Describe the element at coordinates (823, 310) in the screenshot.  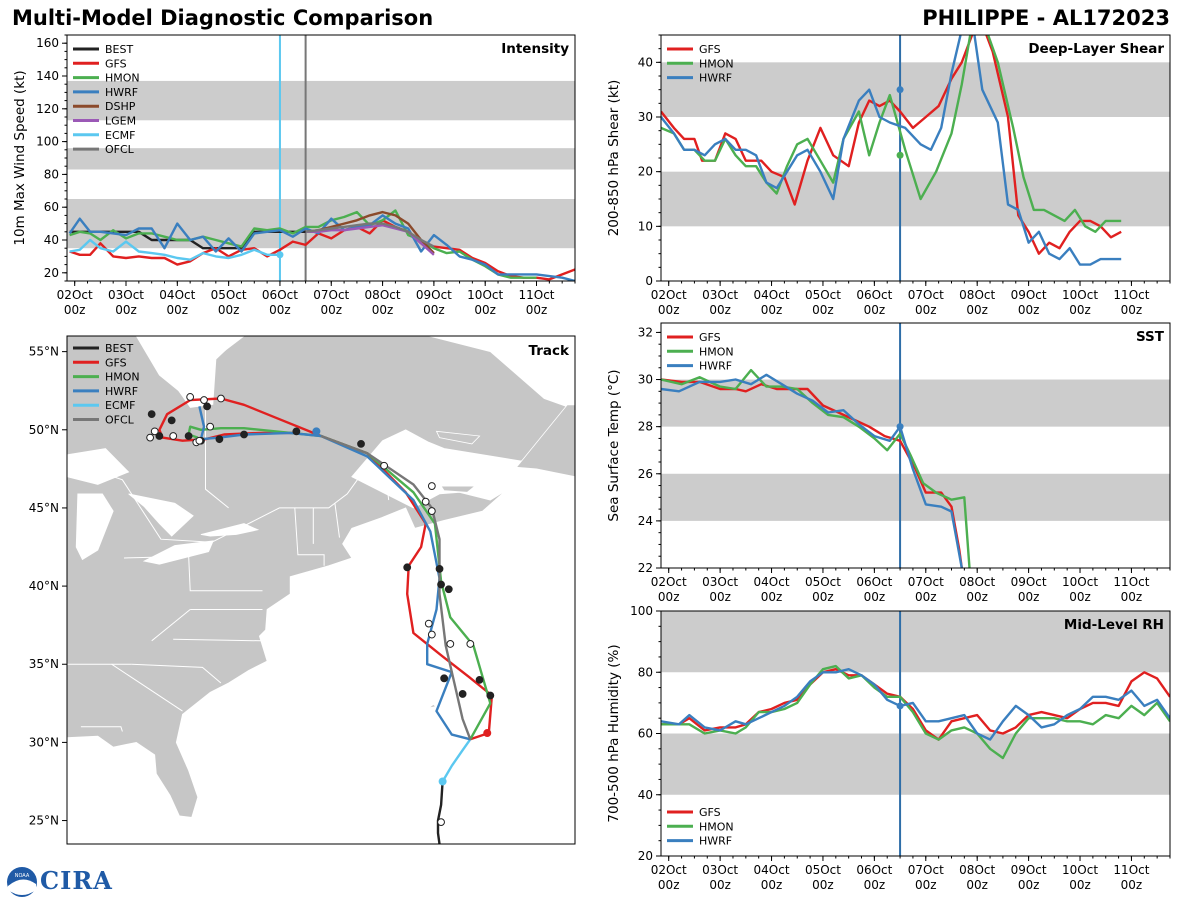
I see `shear-xtick-hour: 00z` at that location.